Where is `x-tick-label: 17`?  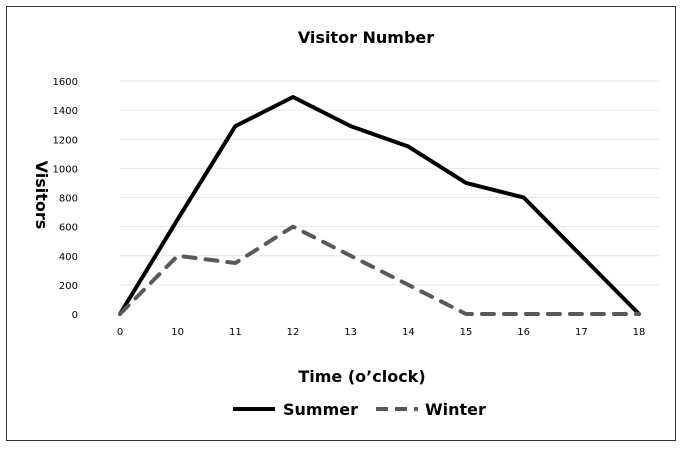 x-tick-label: 17 is located at coordinates (581, 332).